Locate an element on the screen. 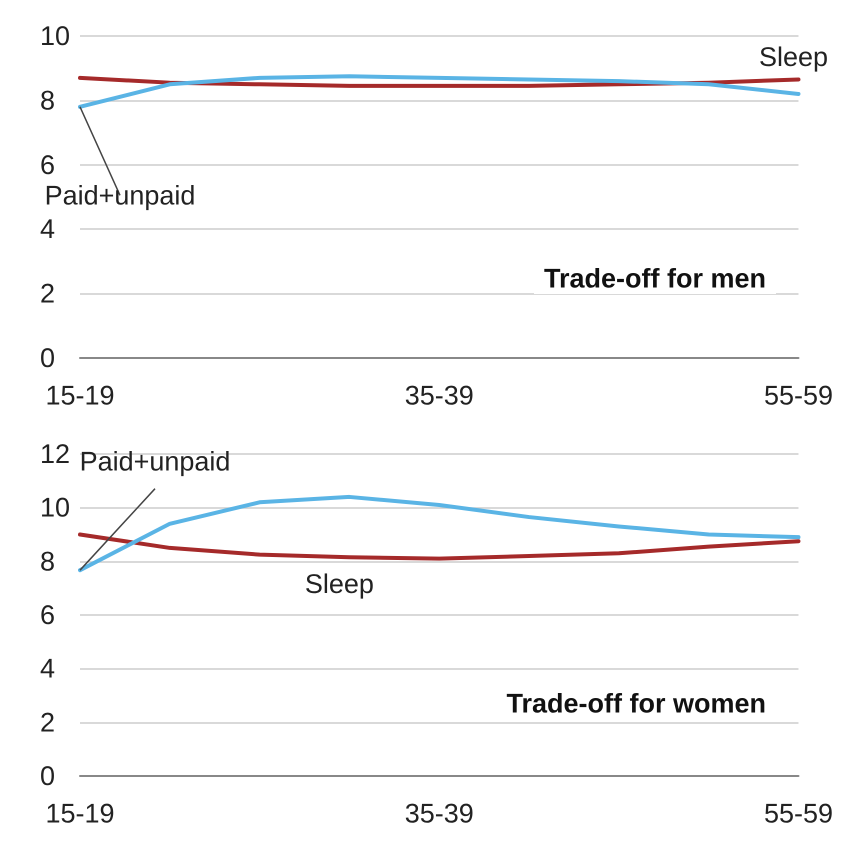 This screenshot has width=844, height=852. text: Paid+unpaid is located at coordinates (120, 195).